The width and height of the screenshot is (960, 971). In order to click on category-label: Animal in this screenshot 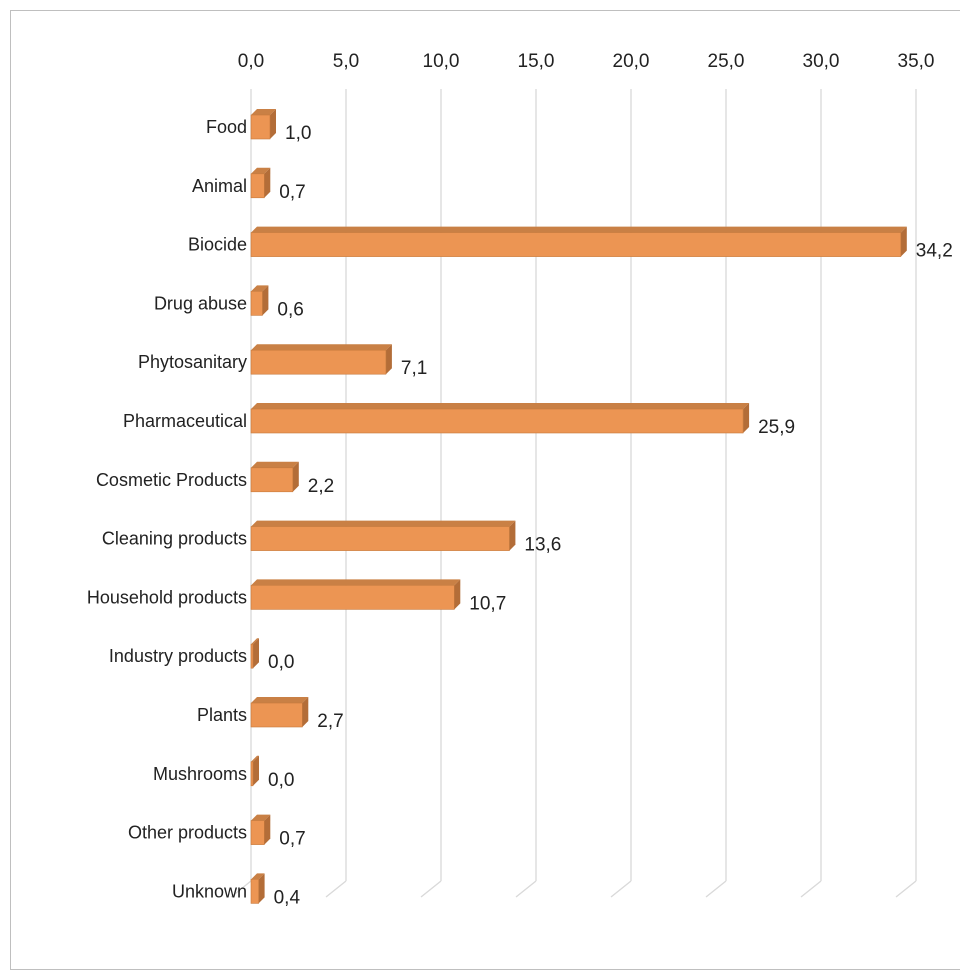, I will do `click(219, 186)`.